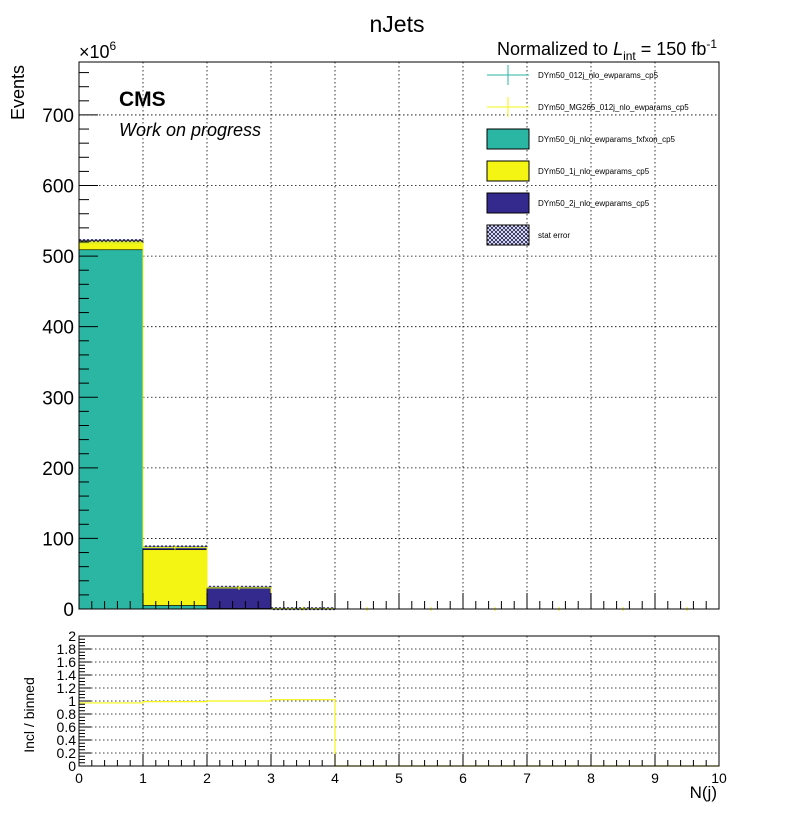 This screenshot has width=798, height=829. Describe the element at coordinates (58, 469) in the screenshot. I see `main-y-tick-label: 200` at that location.